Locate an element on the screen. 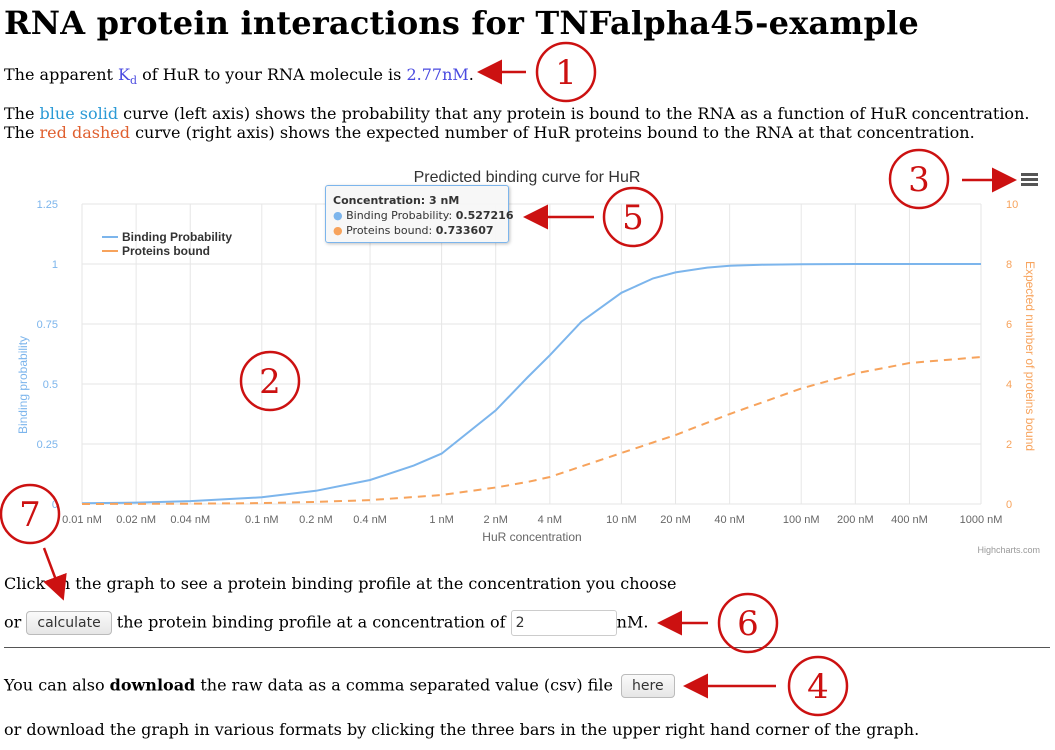  y-tick-label-right: 4 is located at coordinates (1009, 385).